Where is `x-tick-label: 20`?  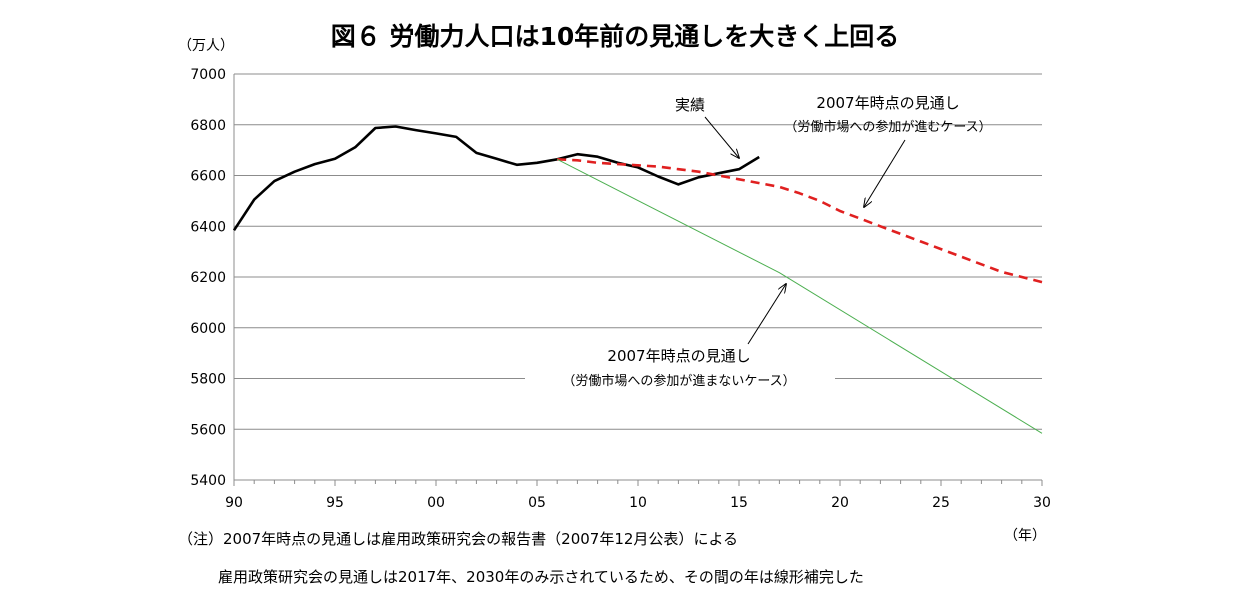
x-tick-label: 20 is located at coordinates (840, 503).